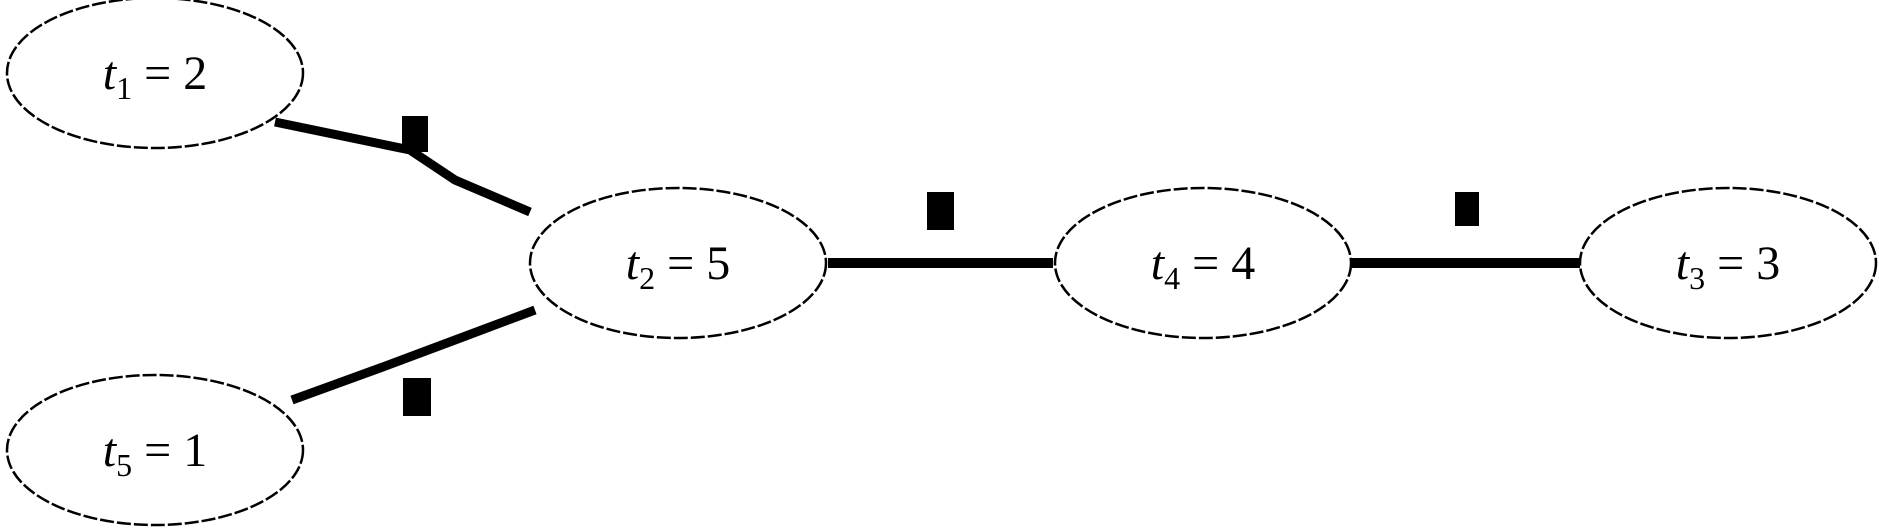 The image size is (1879, 529). I want to click on node-t1-ellipse, so click(155, 75).